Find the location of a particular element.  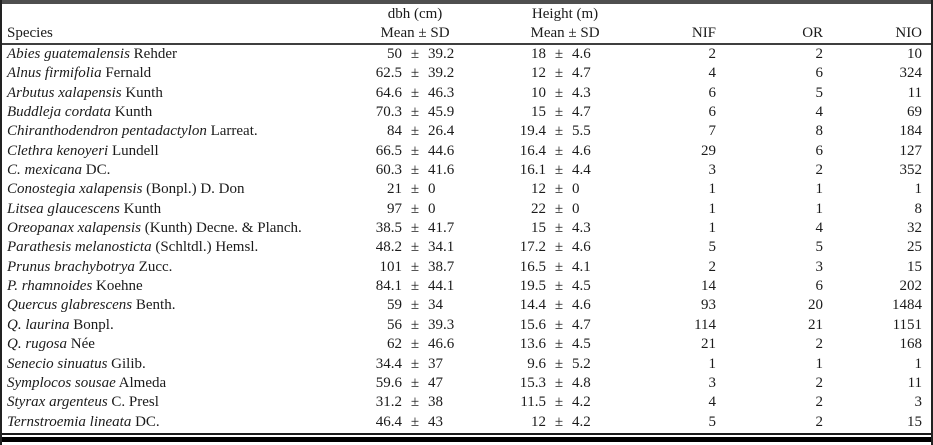

or-cell: 3 is located at coordinates (819, 266).